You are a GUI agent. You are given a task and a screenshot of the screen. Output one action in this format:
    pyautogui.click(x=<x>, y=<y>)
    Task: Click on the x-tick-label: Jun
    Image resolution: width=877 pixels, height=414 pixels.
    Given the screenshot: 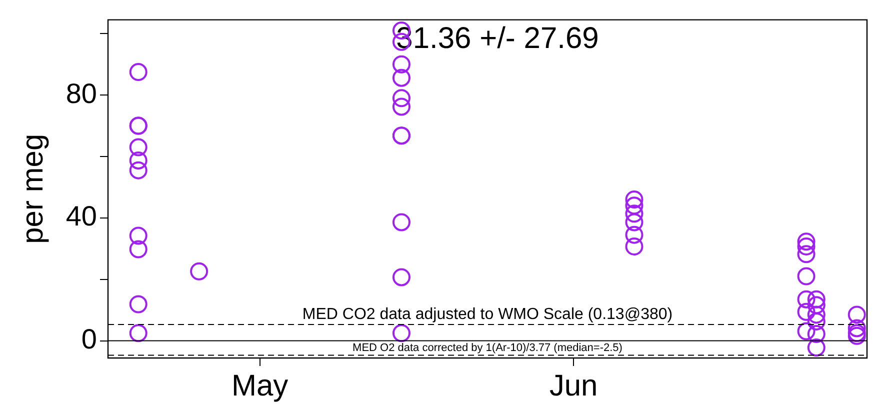 What is the action you would take?
    pyautogui.click(x=573, y=385)
    